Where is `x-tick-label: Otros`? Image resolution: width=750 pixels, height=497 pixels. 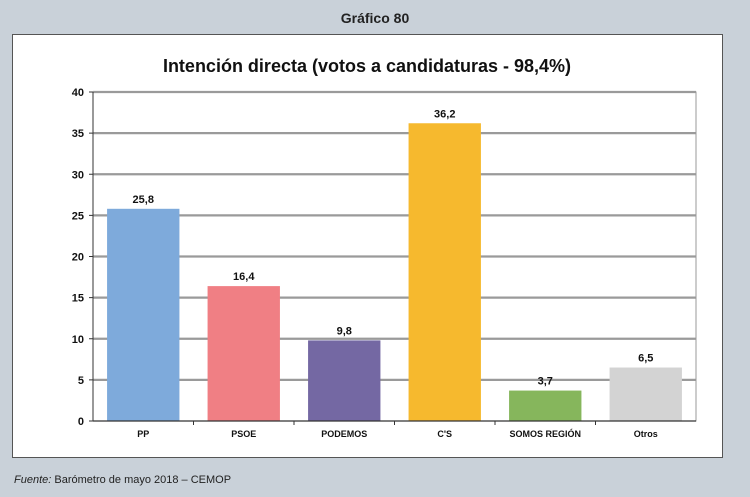
x-tick-label: Otros is located at coordinates (646, 434).